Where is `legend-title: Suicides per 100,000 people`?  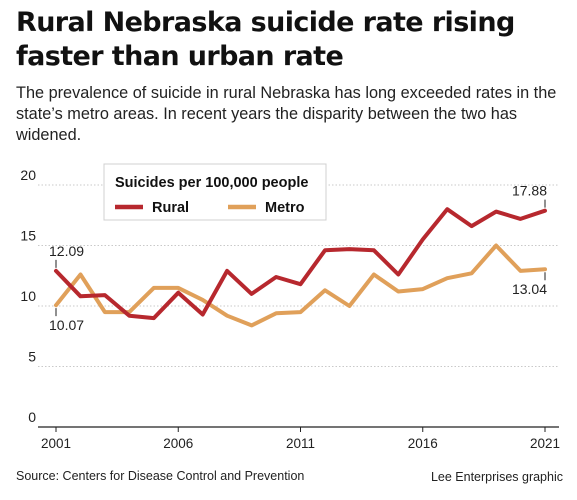
legend-title: Suicides per 100,000 people is located at coordinates (211, 183).